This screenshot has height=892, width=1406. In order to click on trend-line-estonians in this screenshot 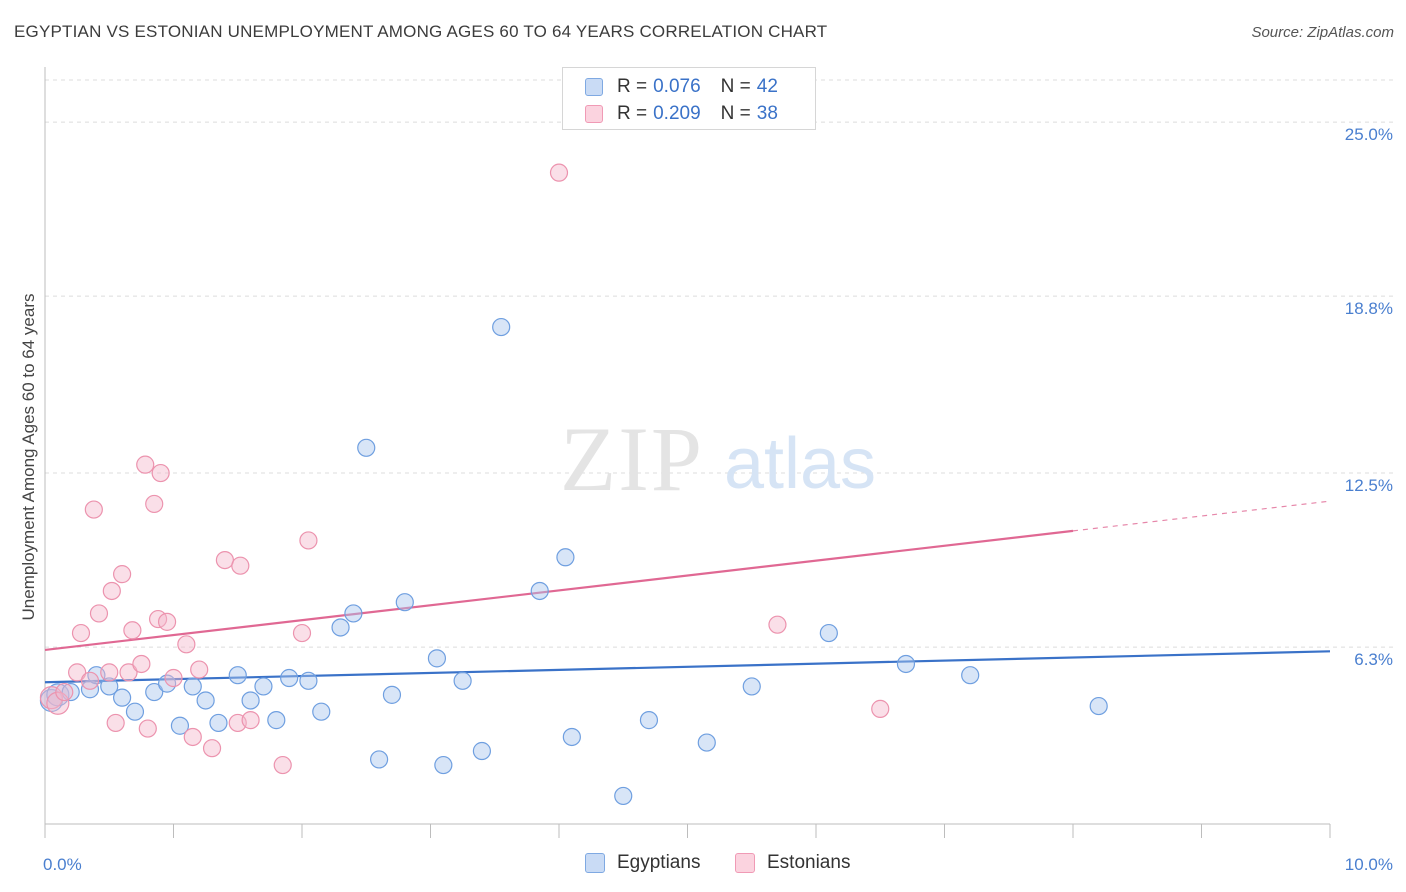, I will do `click(559, 590)`.